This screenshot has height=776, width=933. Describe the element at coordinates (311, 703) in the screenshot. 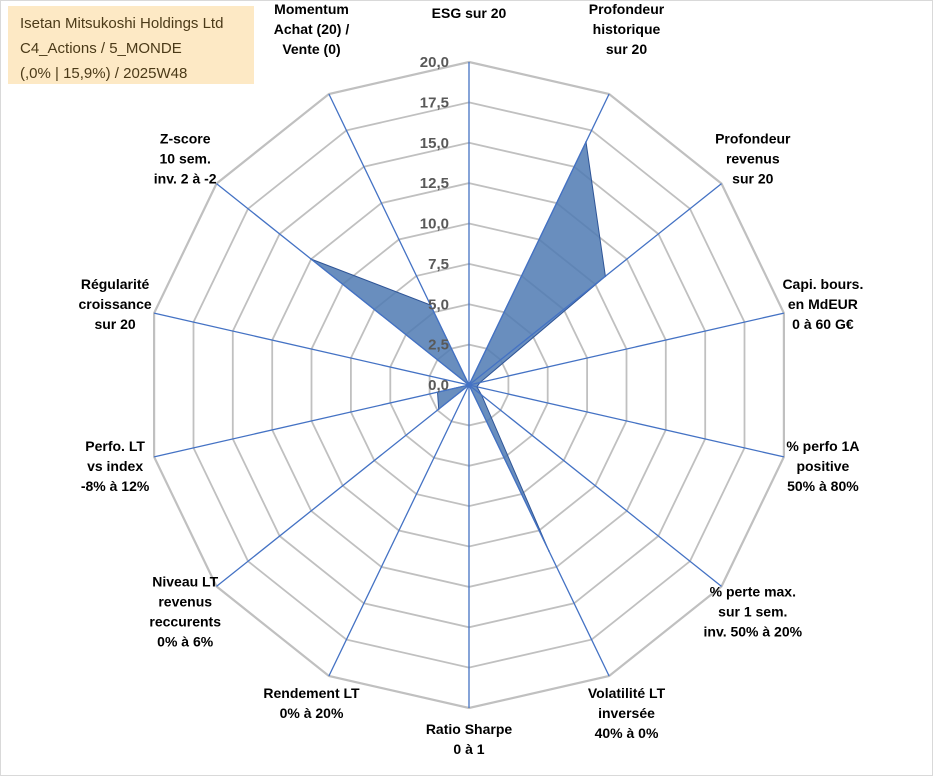

I see `axis-label-8: Rendement LT 0% à 20%` at that location.